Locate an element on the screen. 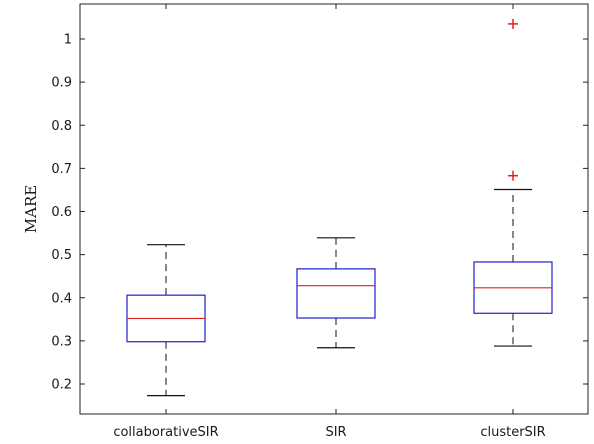 The height and width of the screenshot is (444, 594). y-tick-label: 0.4 is located at coordinates (61, 298).